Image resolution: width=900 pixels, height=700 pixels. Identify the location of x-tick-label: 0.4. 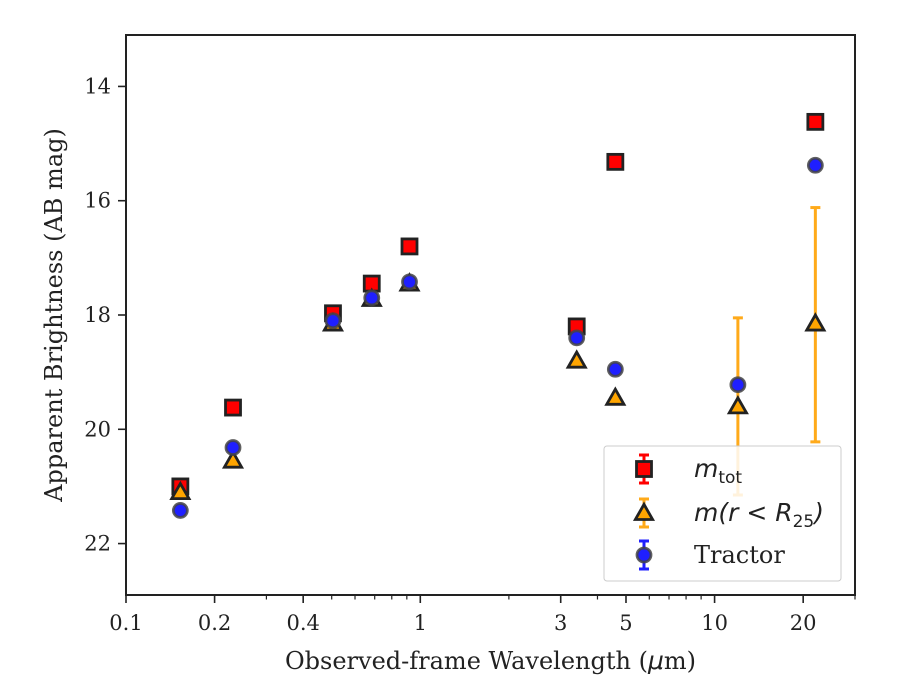
(302, 623).